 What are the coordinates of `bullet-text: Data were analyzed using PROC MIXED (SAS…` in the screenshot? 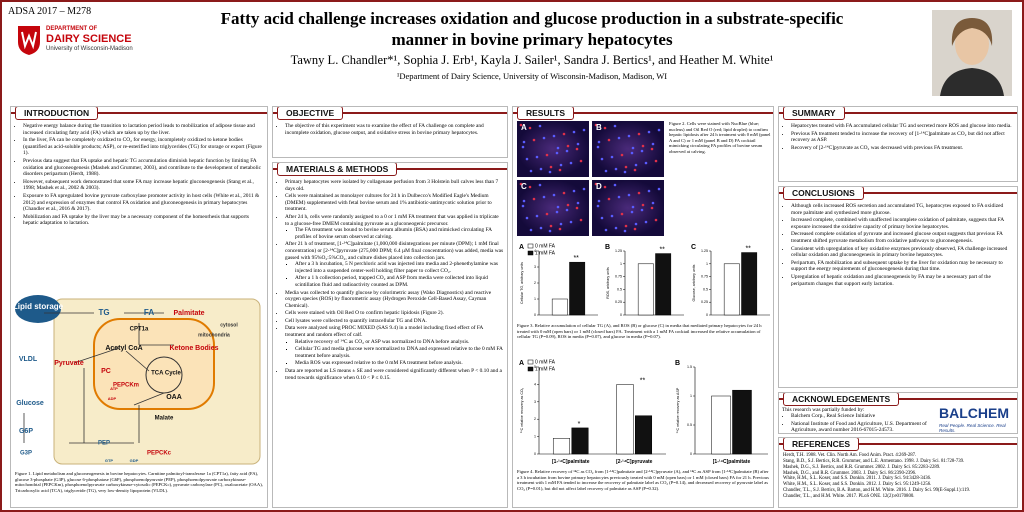 It's located at (384, 332).